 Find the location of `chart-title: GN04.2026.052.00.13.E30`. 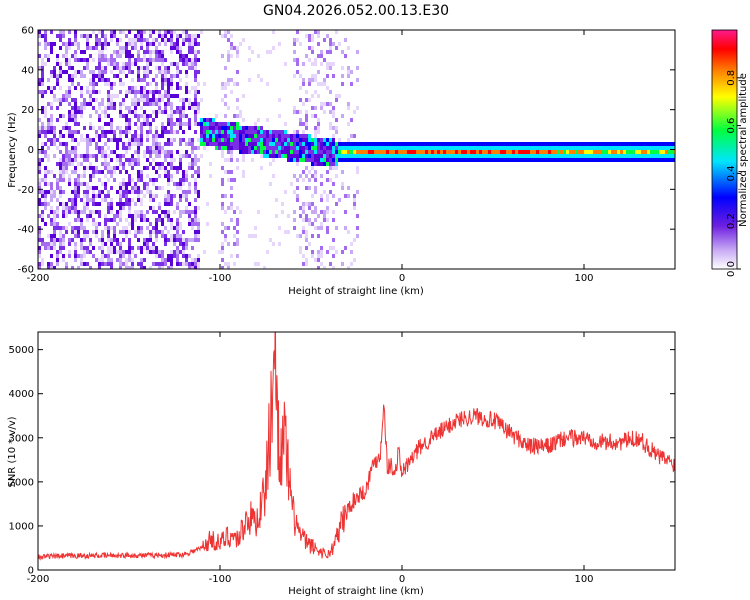

chart-title: GN04.2026.052.00.13.E30 is located at coordinates (356, 11).